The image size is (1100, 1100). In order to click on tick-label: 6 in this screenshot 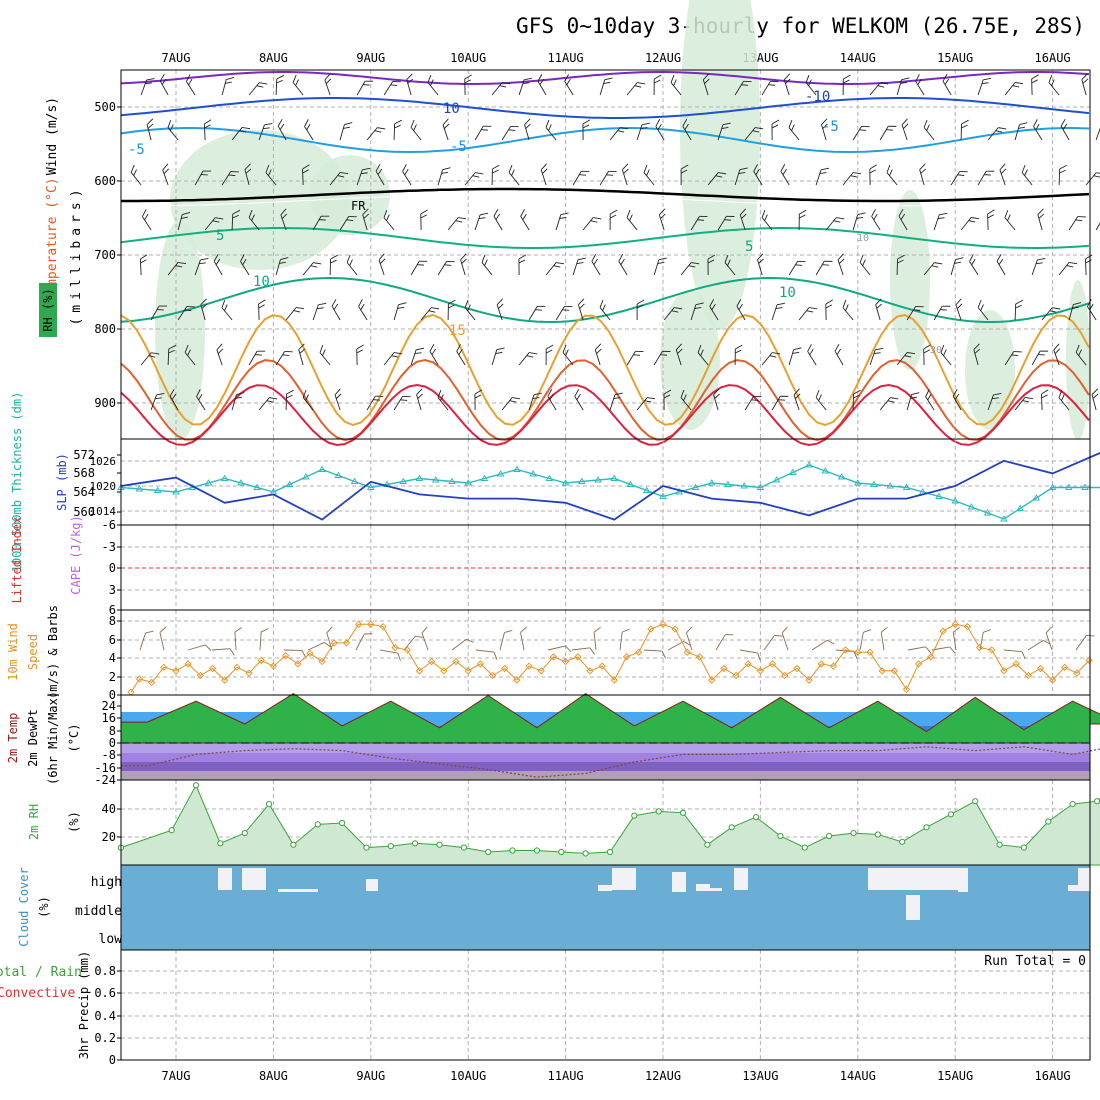, I will do `click(112, 640)`.